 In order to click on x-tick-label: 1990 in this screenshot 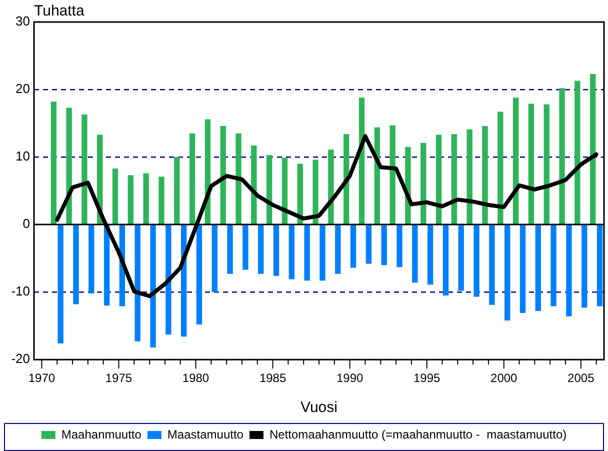, I will do `click(350, 378)`.